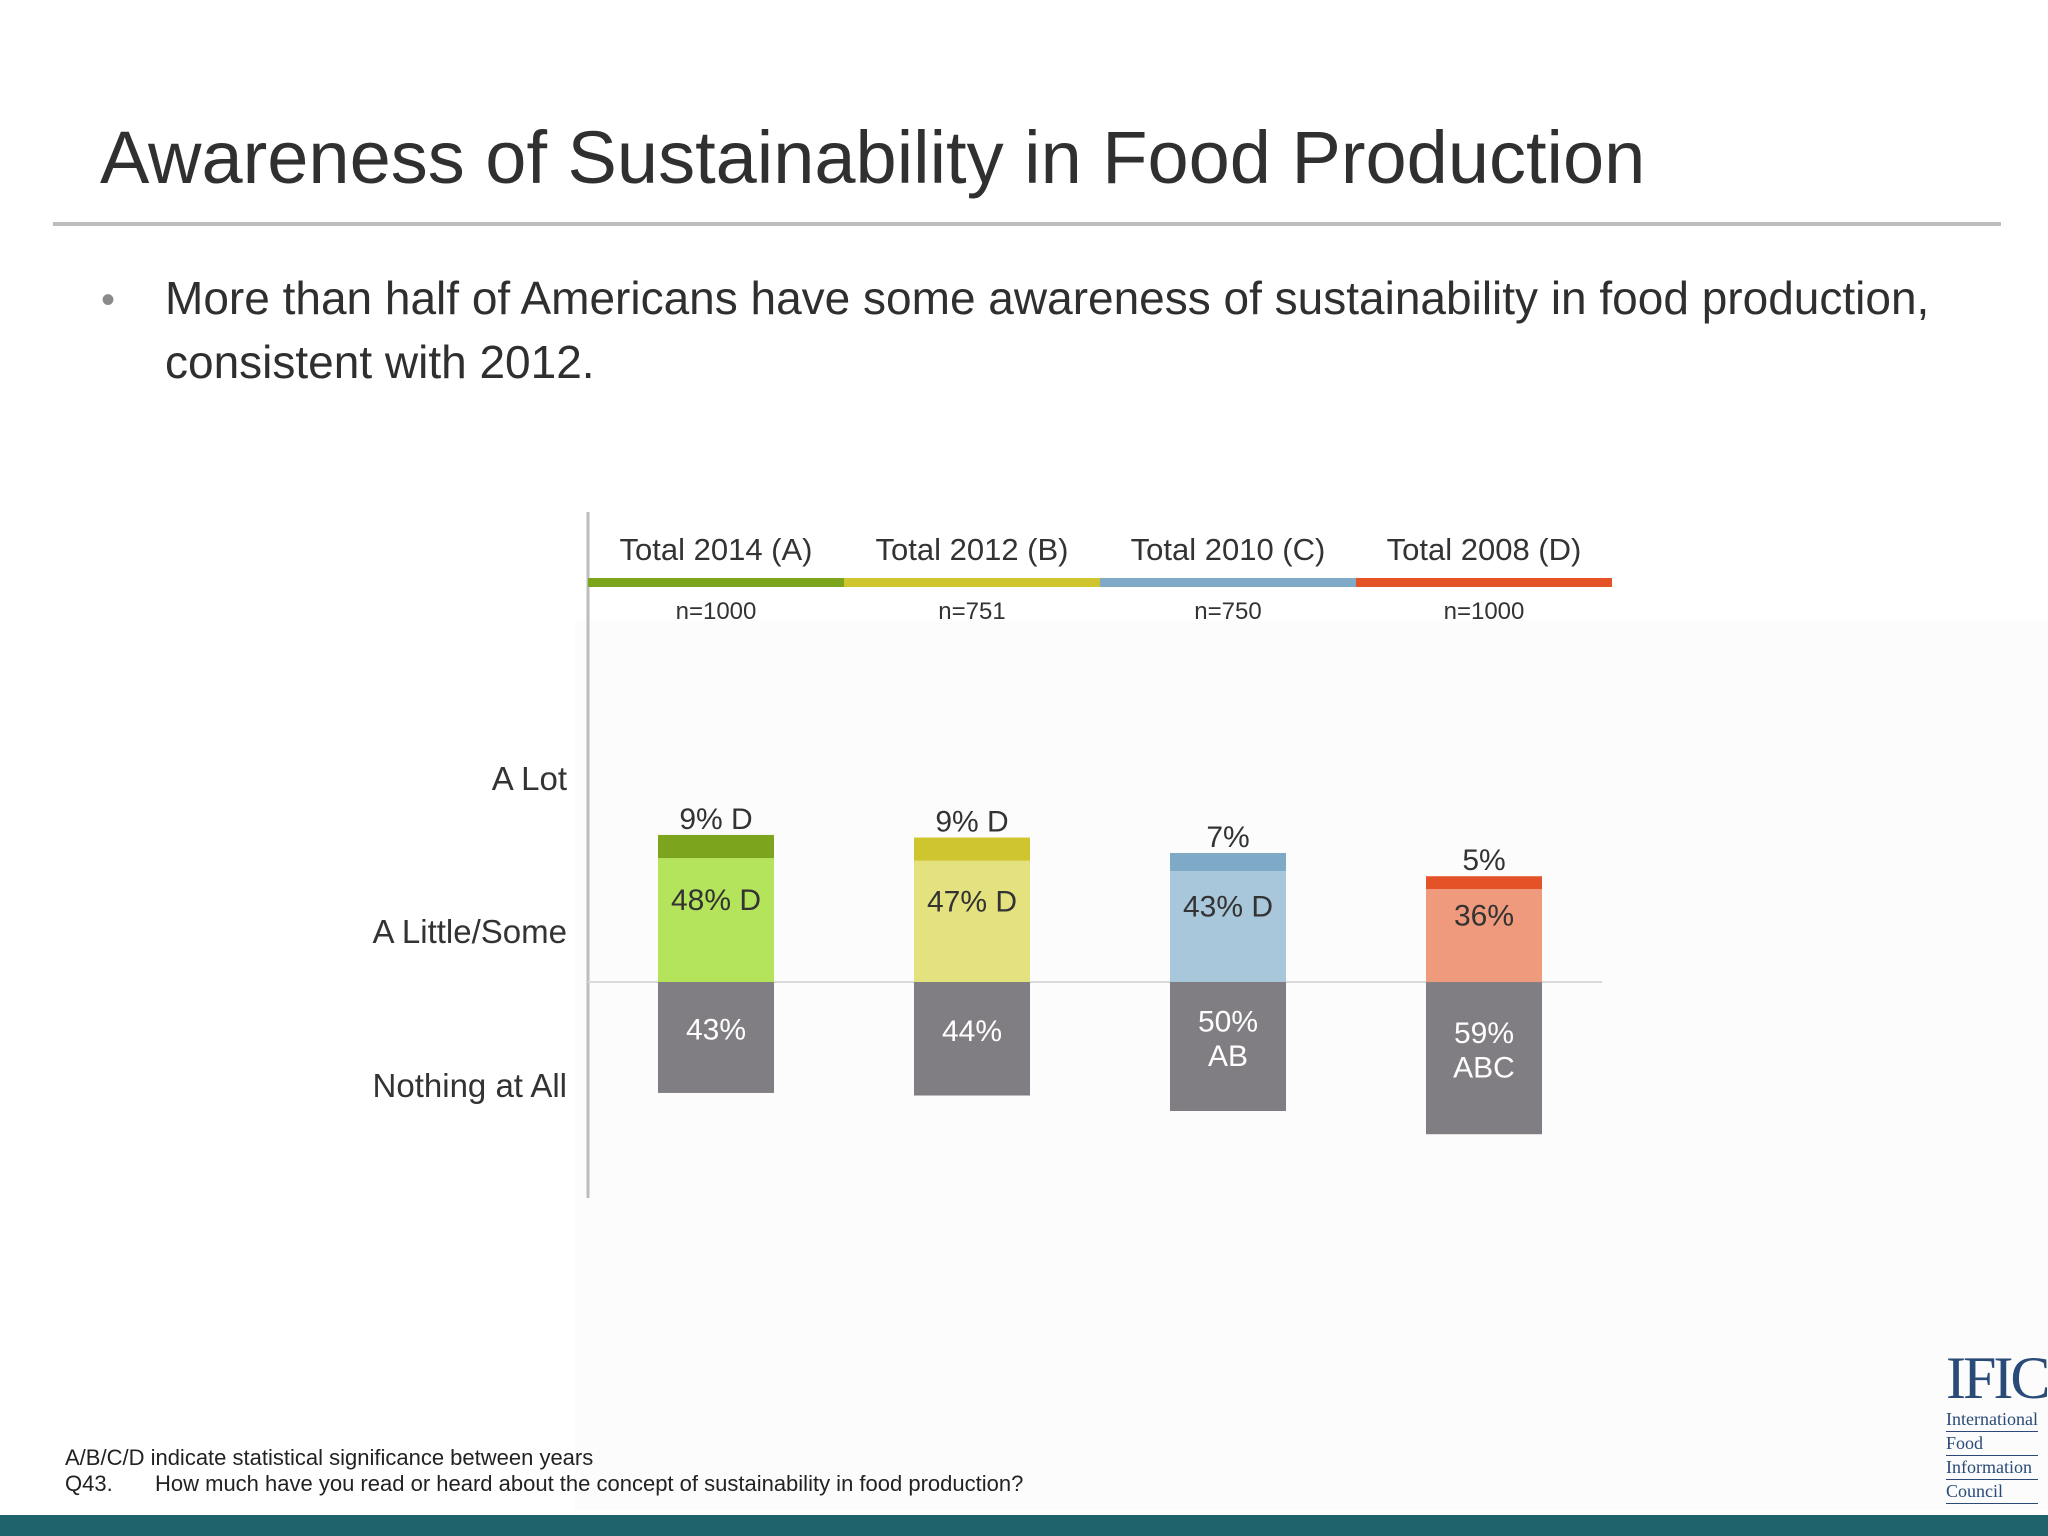  I want to click on data-label-a-little-some: 43% D, so click(1228, 906).